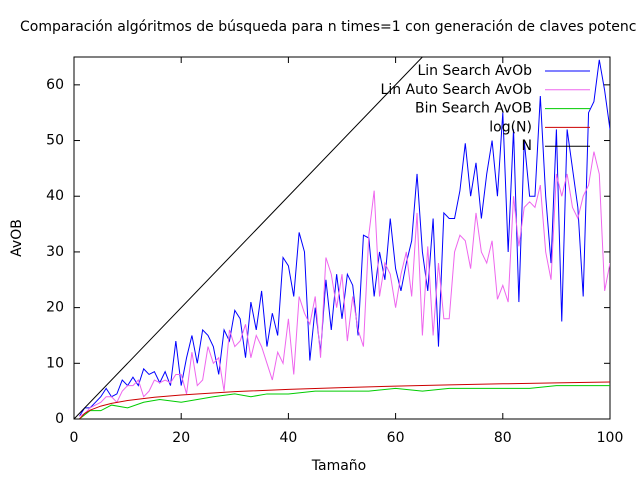 This screenshot has height=480, width=640. I want to click on x-axis-label: Tamaño, so click(338, 466).